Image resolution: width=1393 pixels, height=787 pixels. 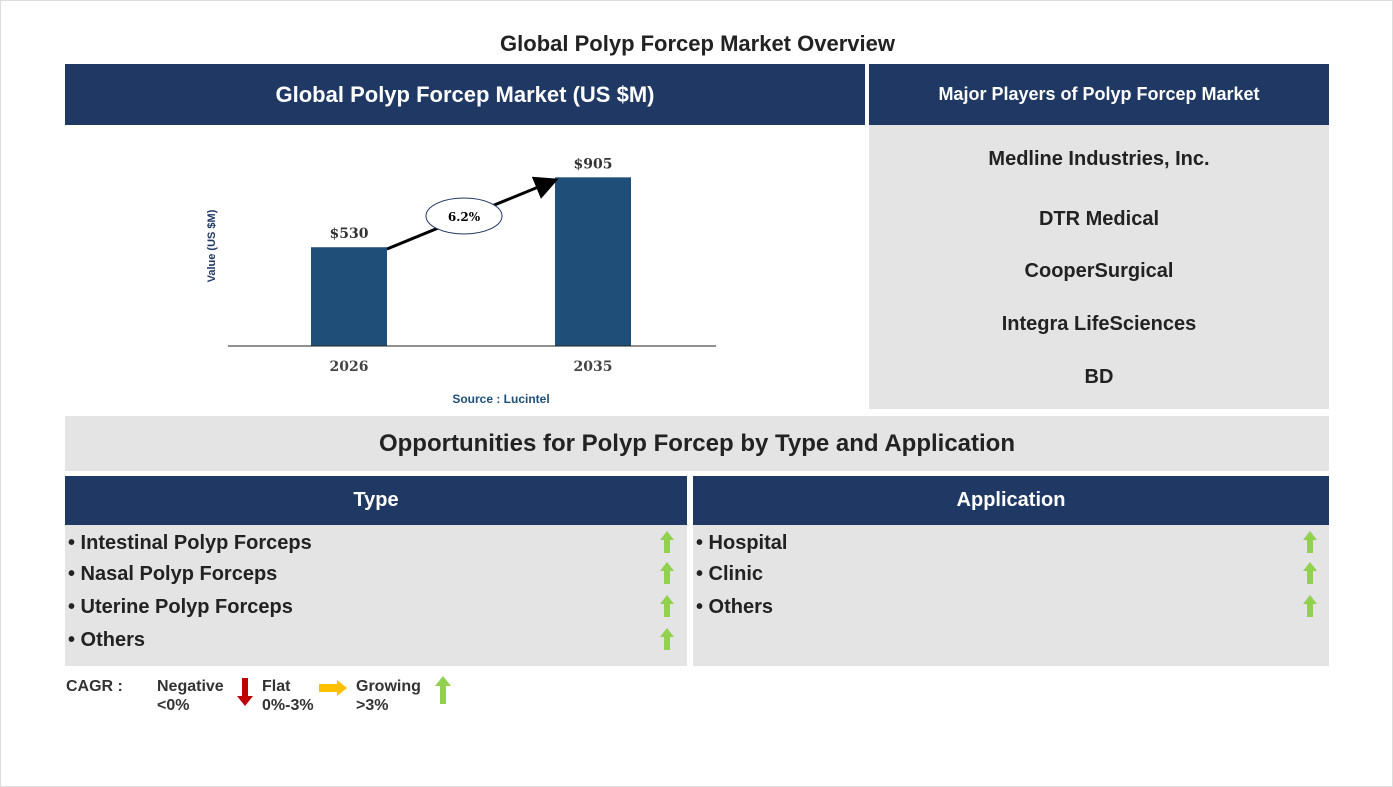 I want to click on player-name: CooperSurgical, so click(x=1099, y=271).